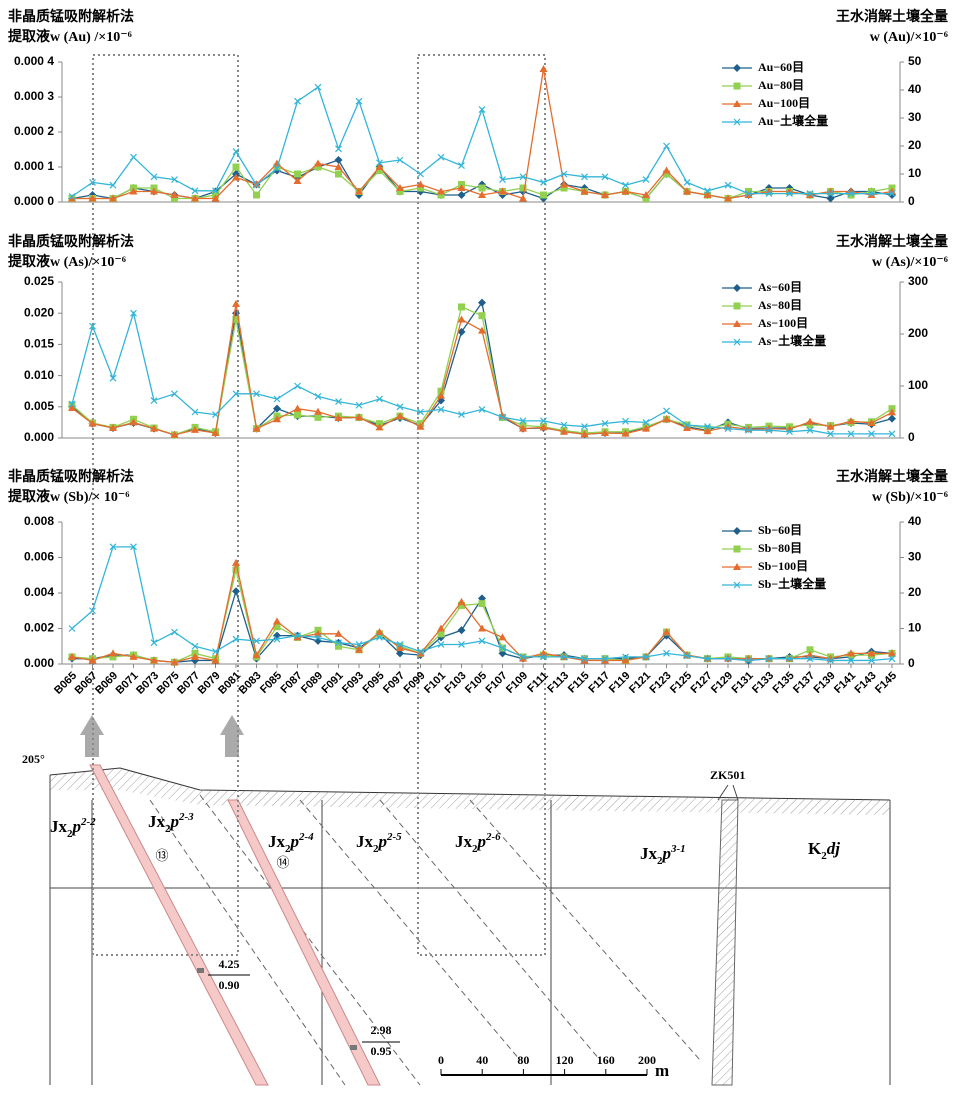 The height and width of the screenshot is (1096, 960). Describe the element at coordinates (34, 96) in the screenshot. I see `y-tick-label: 0.000 3` at that location.